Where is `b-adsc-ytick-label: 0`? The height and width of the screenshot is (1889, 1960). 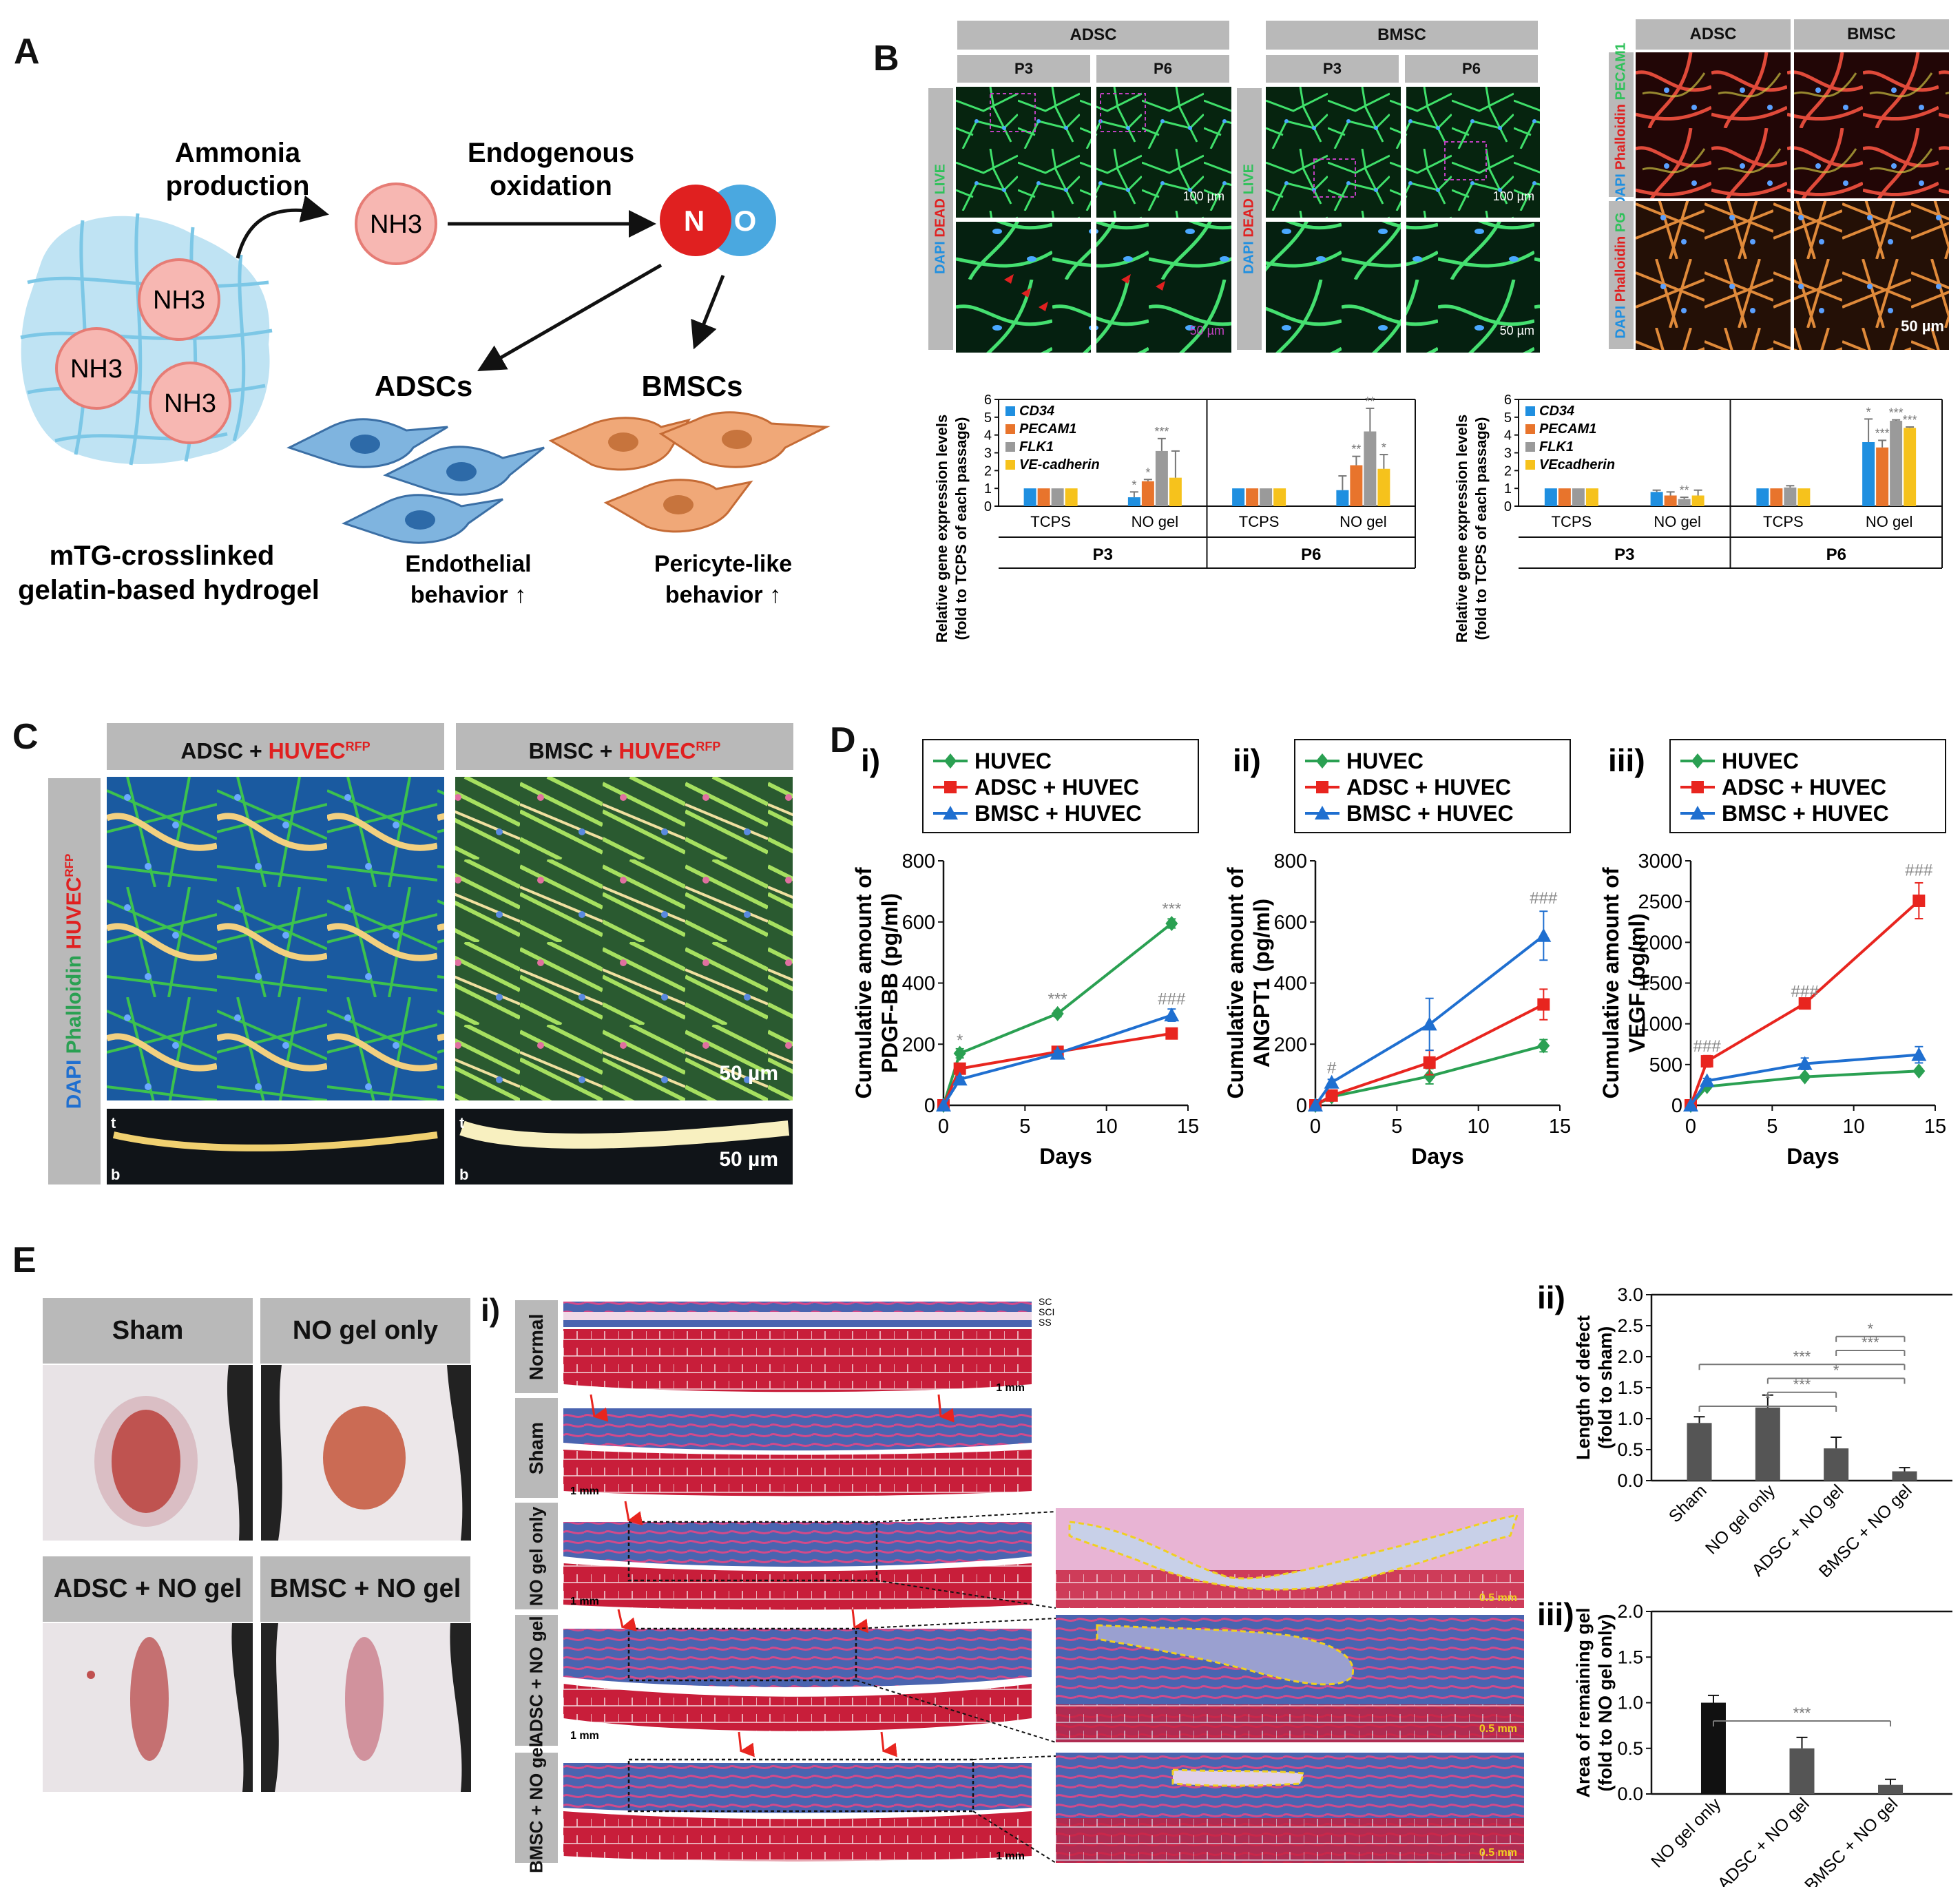 b-adsc-ytick-label: 0 is located at coordinates (988, 506).